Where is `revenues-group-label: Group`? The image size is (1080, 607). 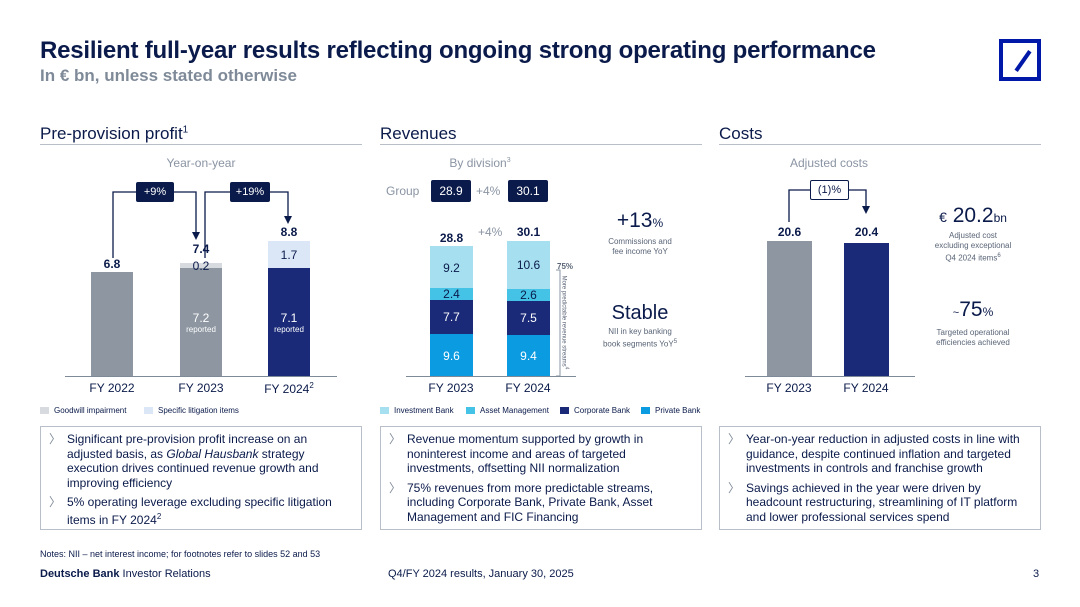 revenues-group-label: Group is located at coordinates (403, 191).